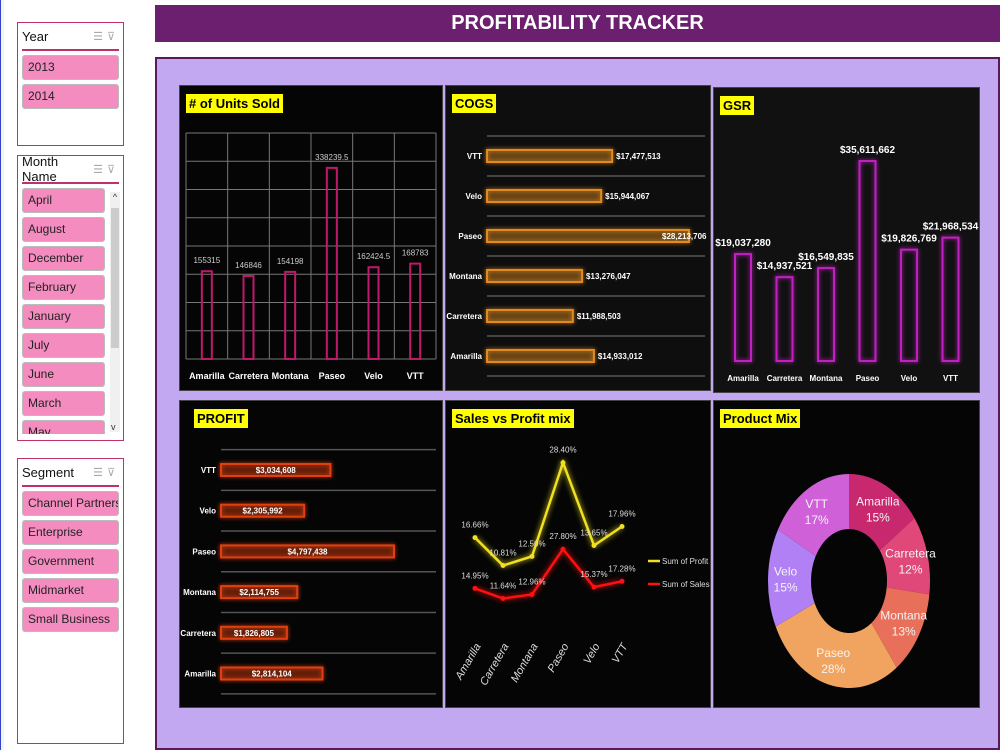 This screenshot has width=1000, height=750. I want to click on data-label: $15,944,067, so click(627, 196).